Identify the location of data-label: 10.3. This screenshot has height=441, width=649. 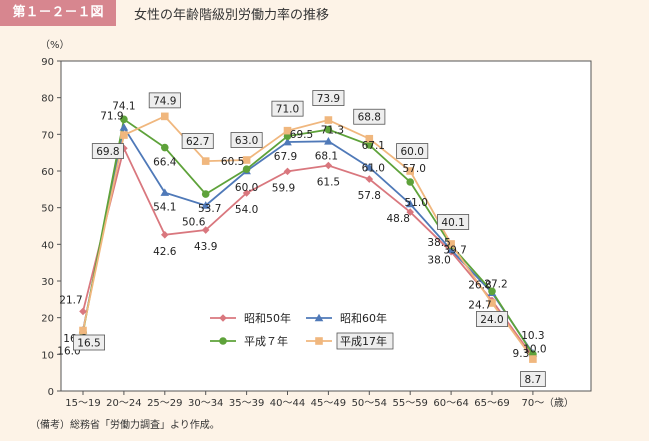
(532, 336).